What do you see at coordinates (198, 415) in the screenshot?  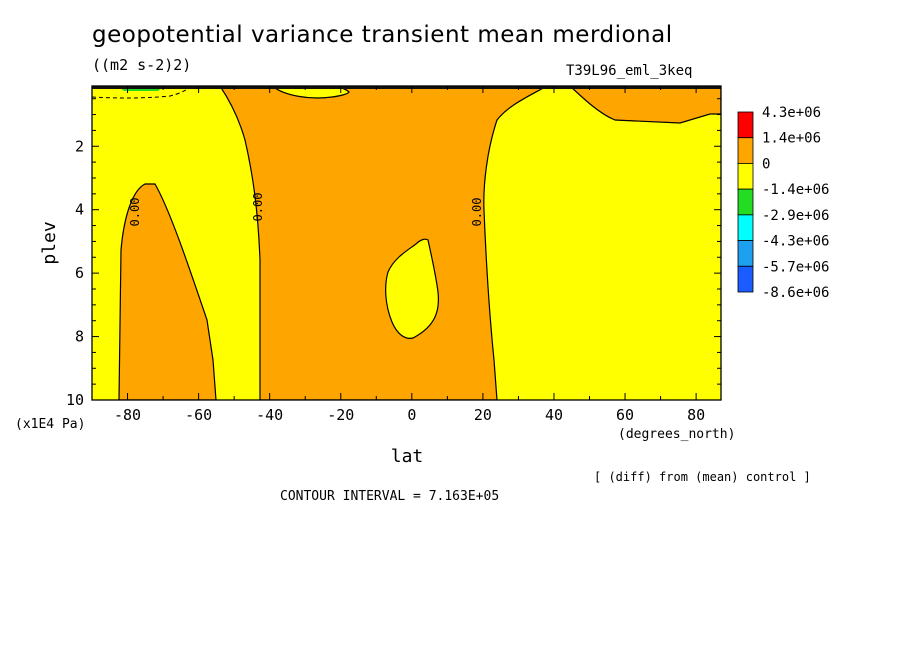 I see `x-tick-label: -60` at bounding box center [198, 415].